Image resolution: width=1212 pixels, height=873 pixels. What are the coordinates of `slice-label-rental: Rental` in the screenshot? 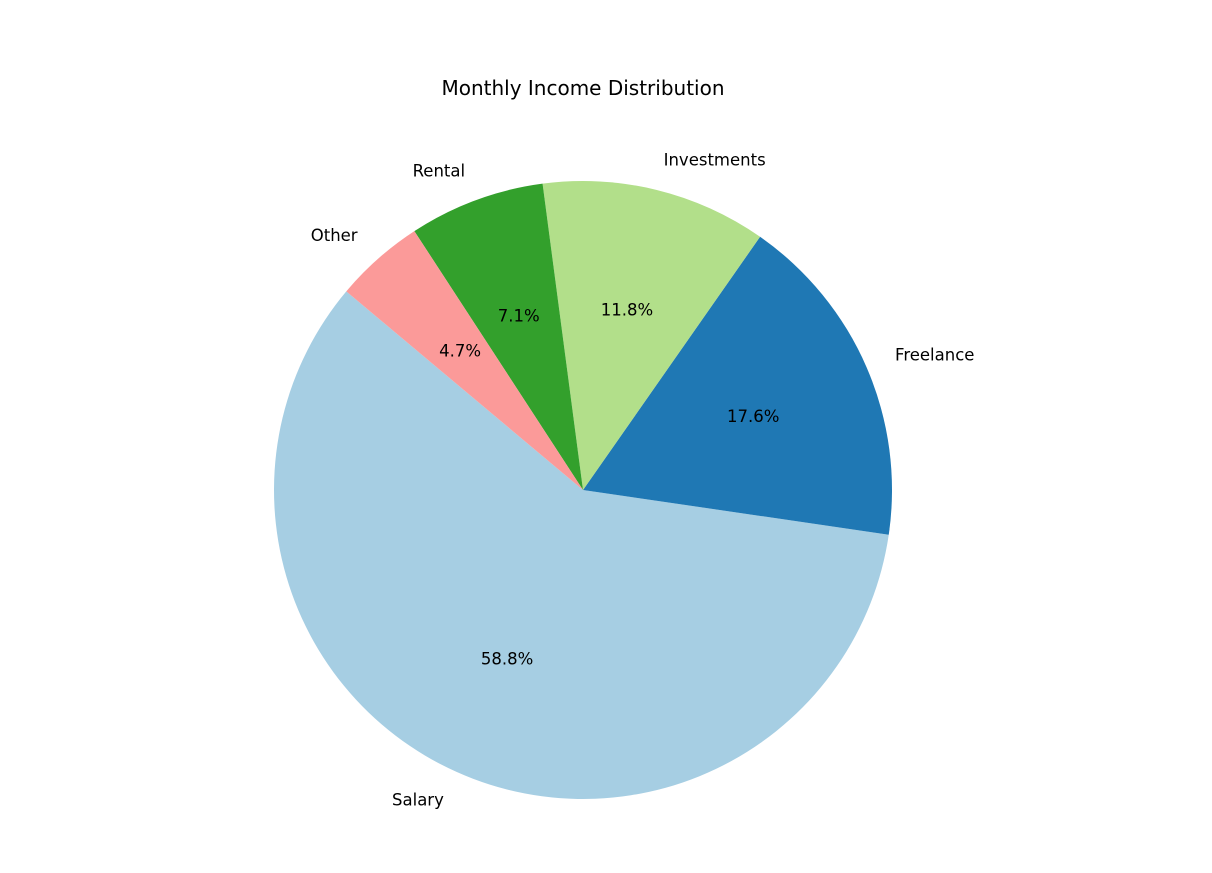 It's located at (439, 171).